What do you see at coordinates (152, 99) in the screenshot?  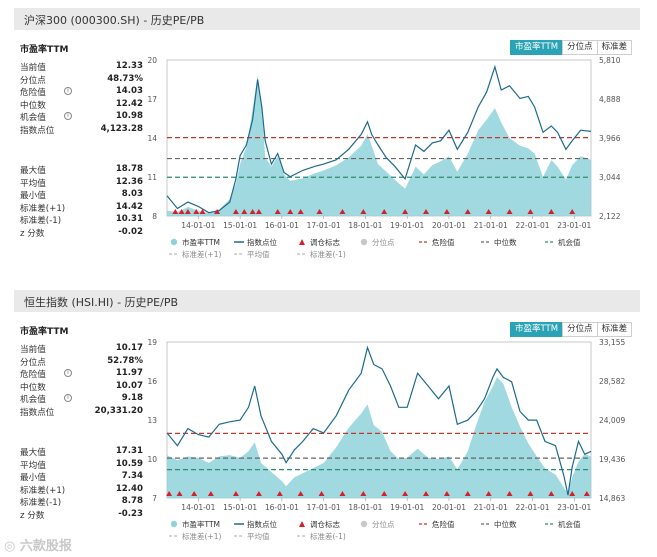 I see `y-left-tick-label: 17` at bounding box center [152, 99].